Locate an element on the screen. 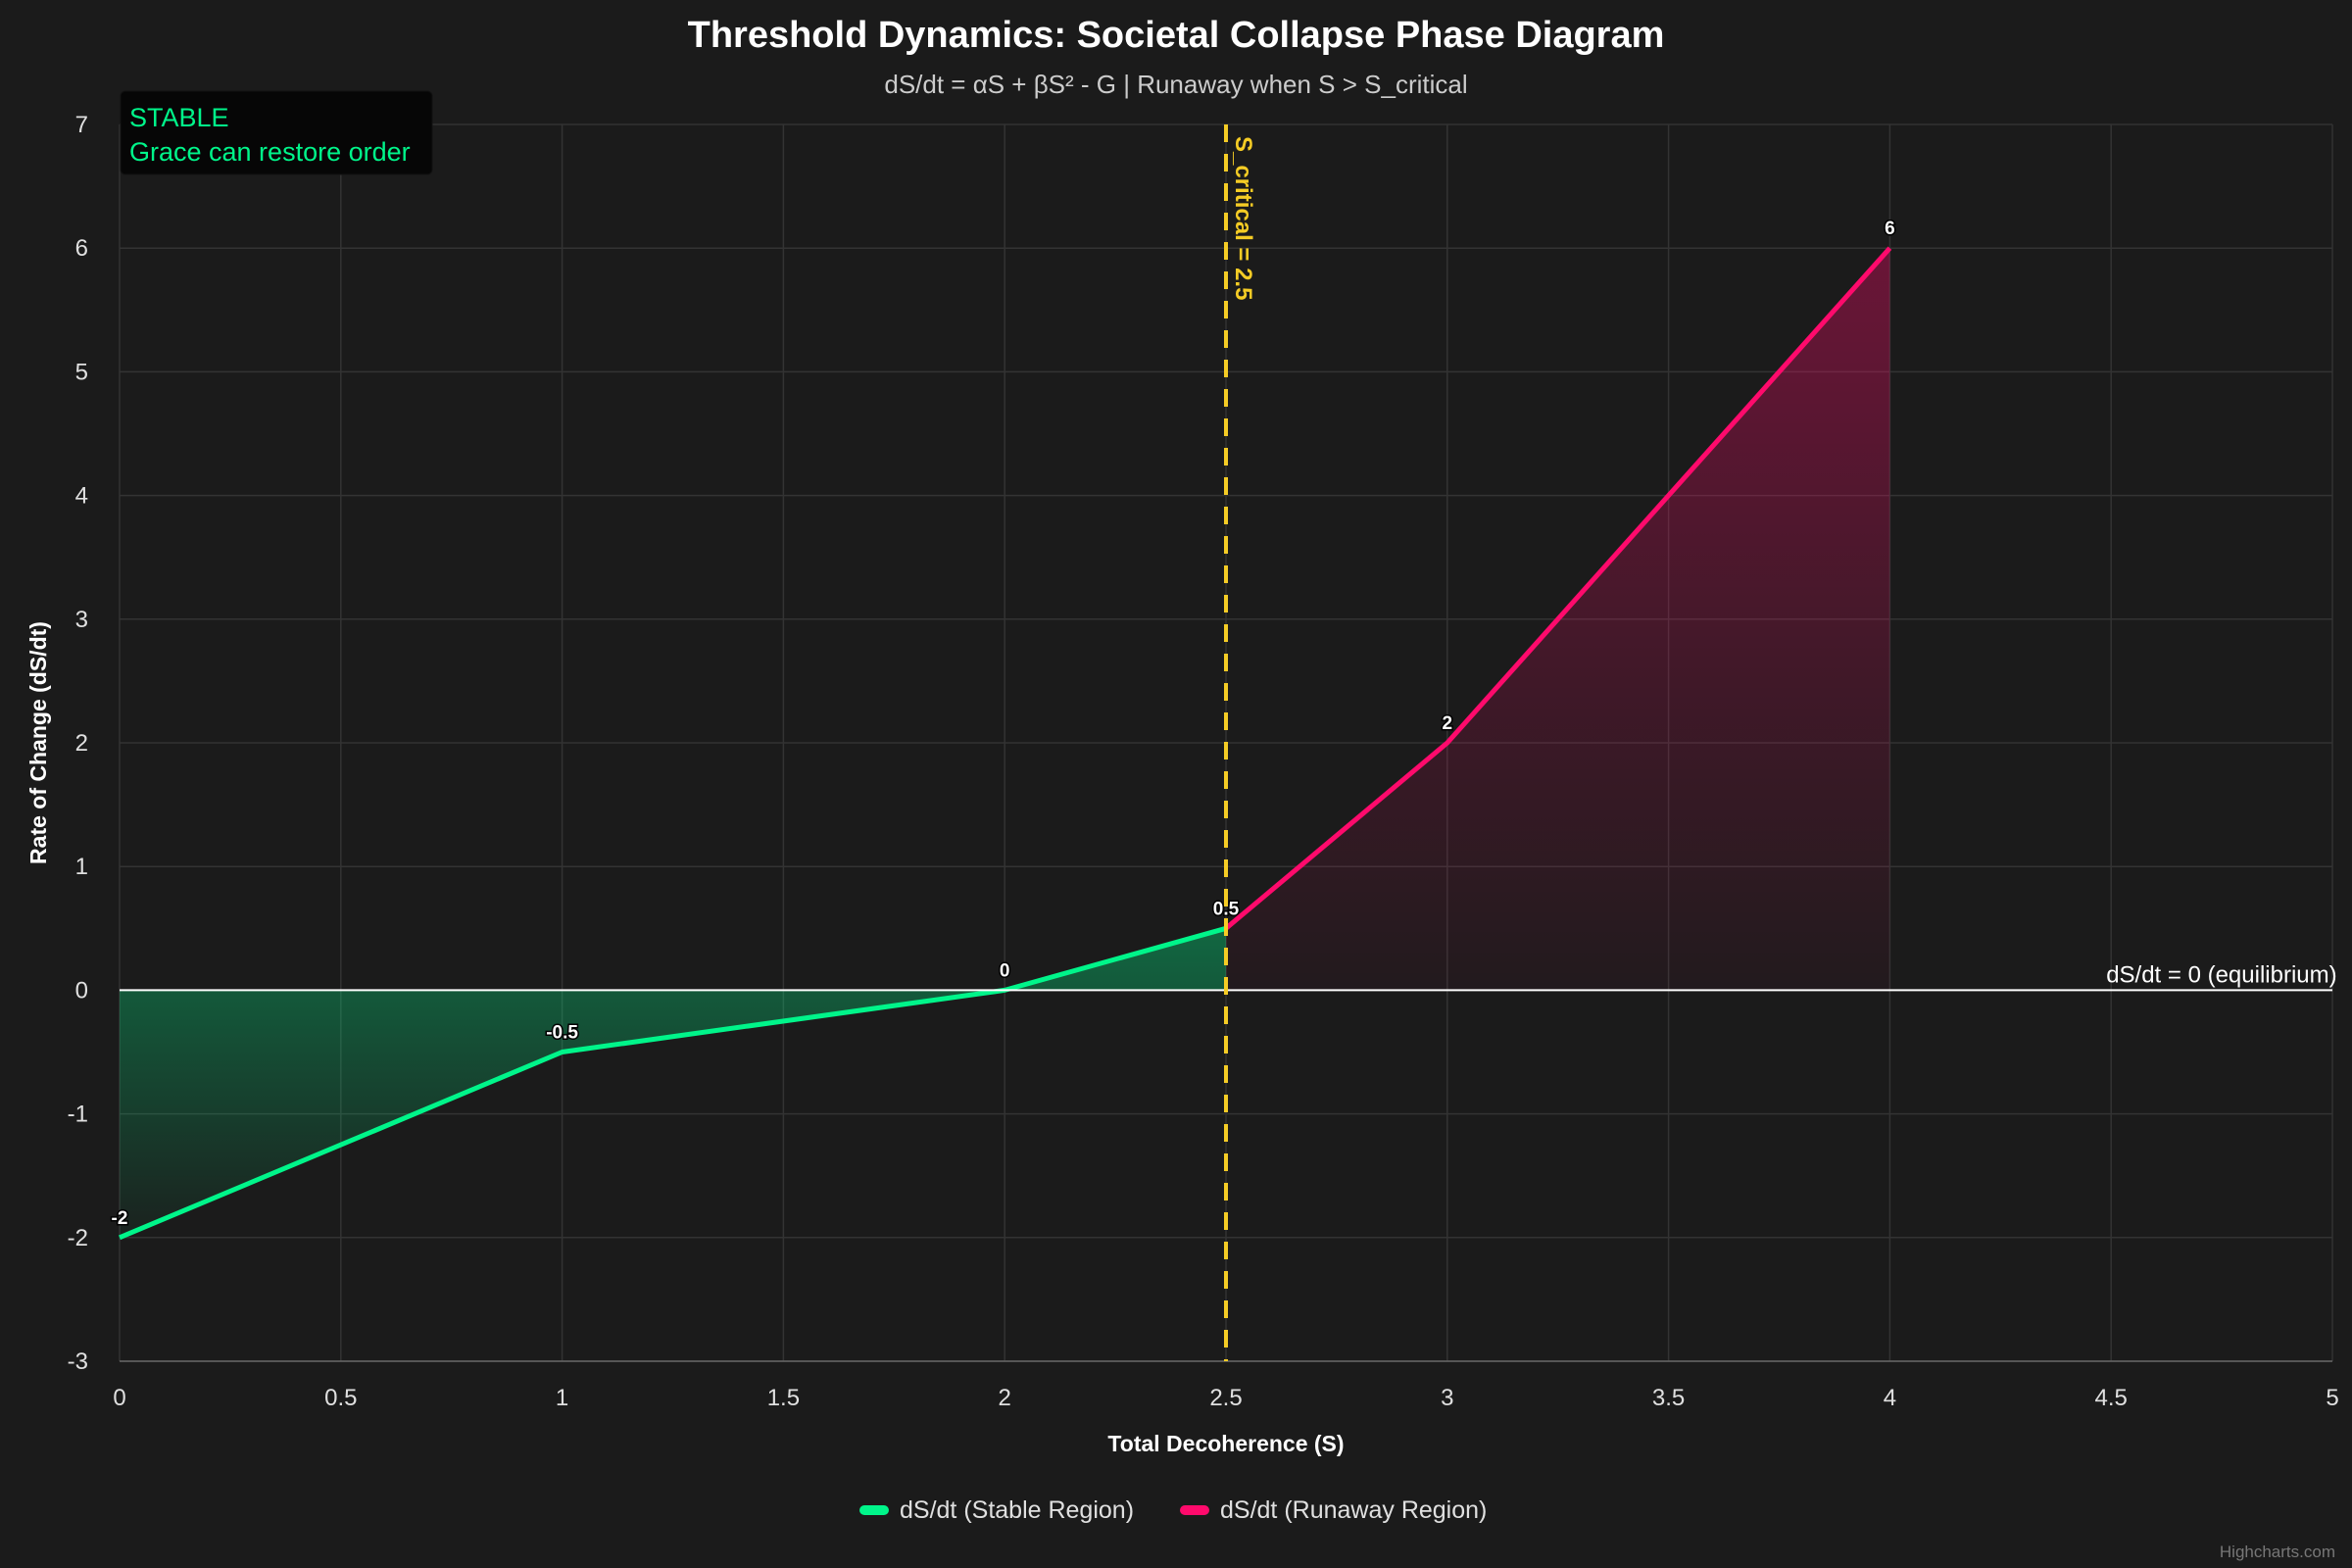 Image resolution: width=2352 pixels, height=1568 pixels. y-tick-label: 2 is located at coordinates (81, 743).